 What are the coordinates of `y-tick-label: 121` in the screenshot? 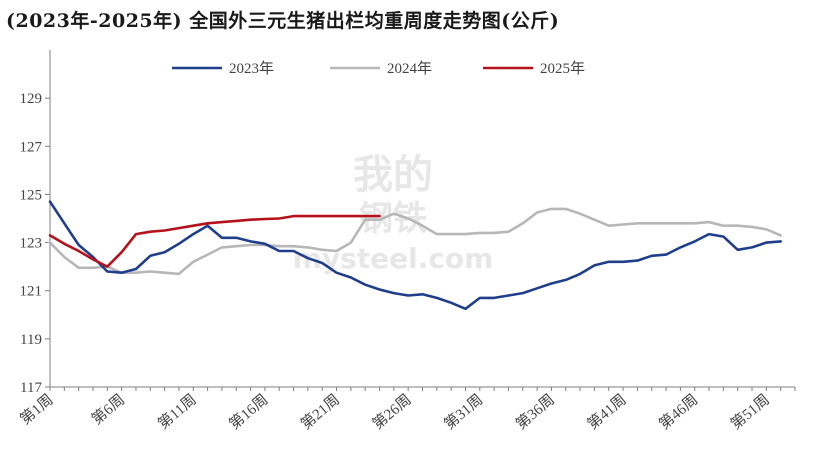 It's located at (31, 292).